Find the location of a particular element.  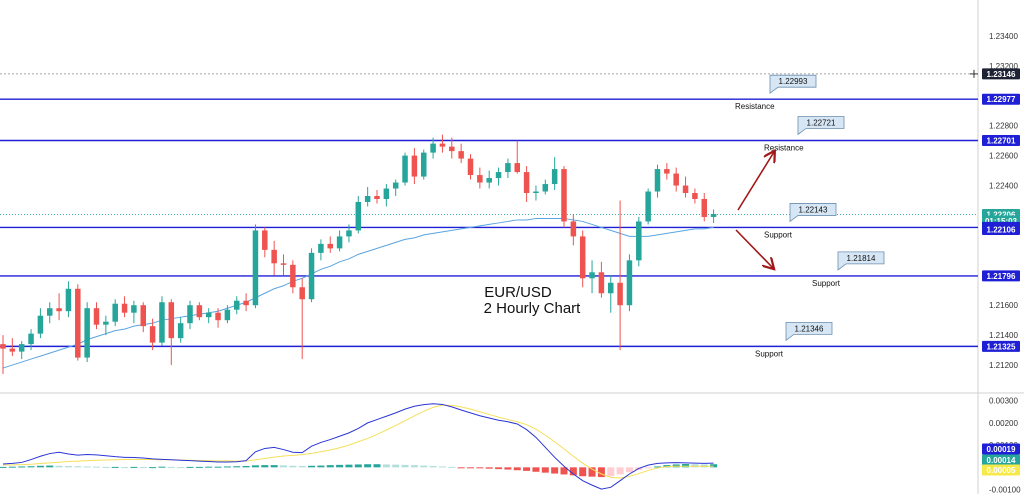

price-tag-label: 1.22701 is located at coordinates (1001, 140).